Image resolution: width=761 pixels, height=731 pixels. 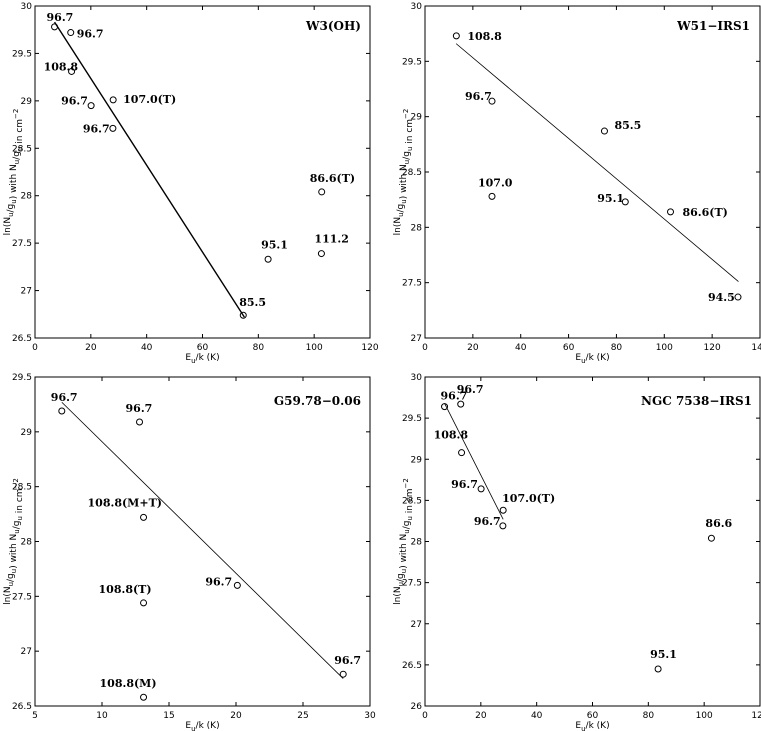 What do you see at coordinates (495, 182) in the screenshot?
I see `data-point-label: 107.0` at bounding box center [495, 182].